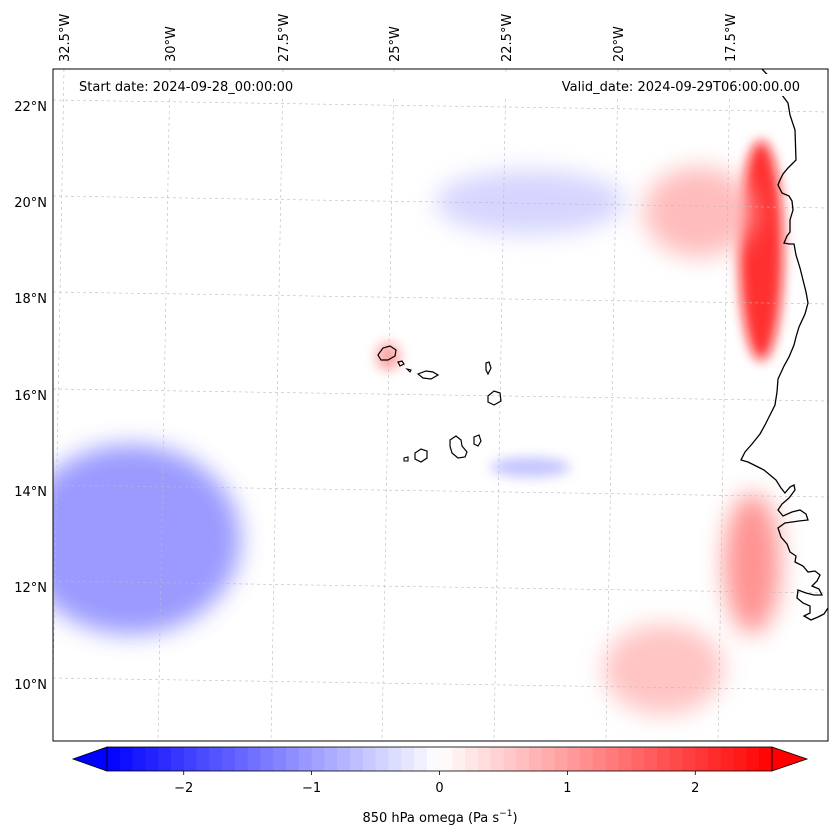 This screenshot has height=839, width=837. What do you see at coordinates (488, 368) in the screenshot?
I see `island-sal` at bounding box center [488, 368].